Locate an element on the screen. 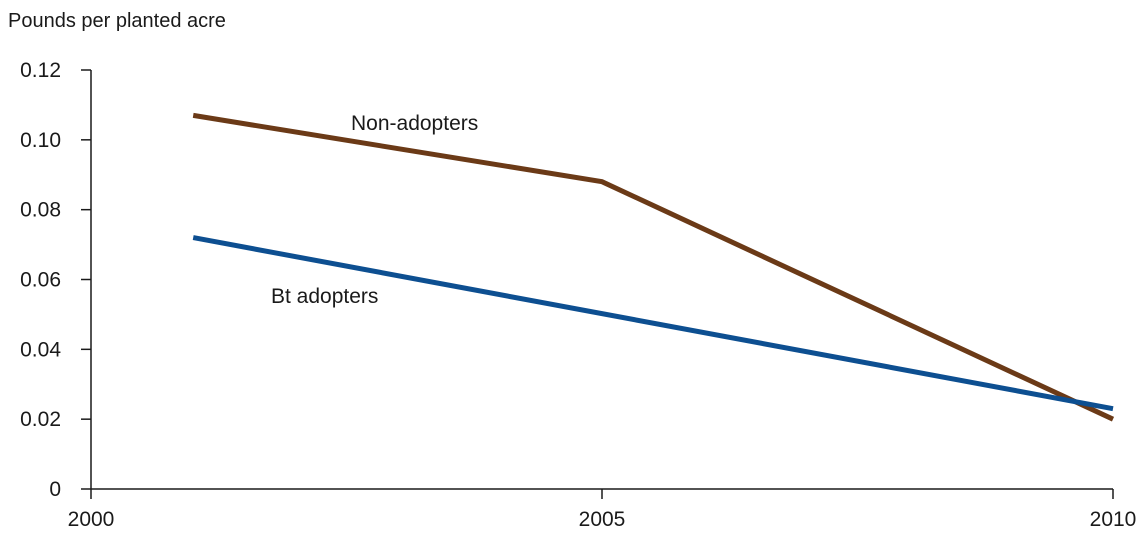 The height and width of the screenshot is (544, 1140). y-tick-label: 0 is located at coordinates (55, 489).